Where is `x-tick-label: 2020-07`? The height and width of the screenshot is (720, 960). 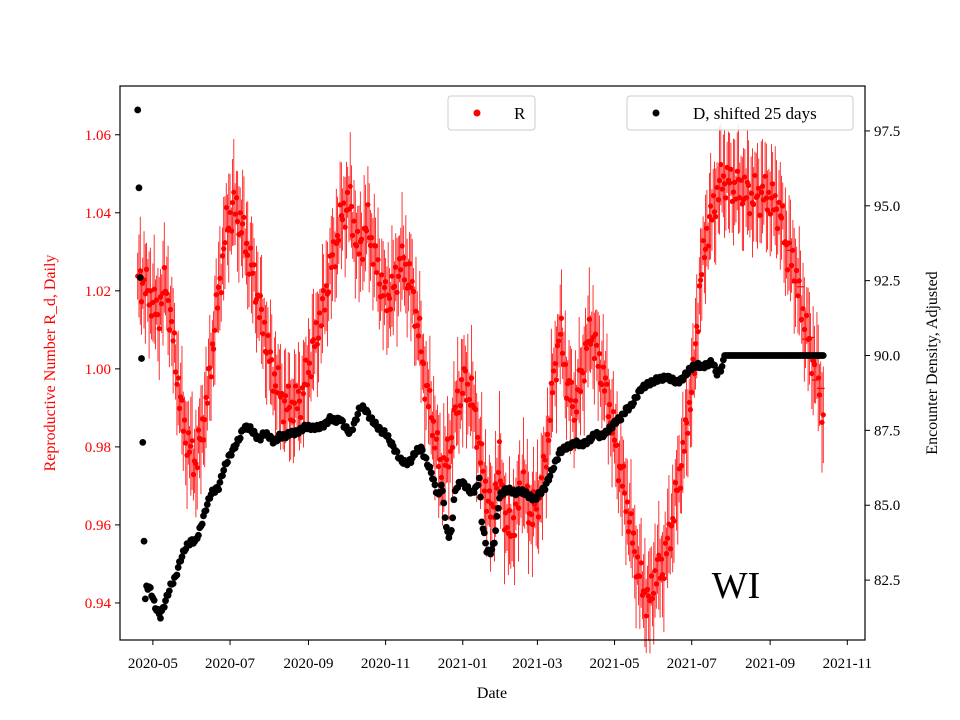 x-tick-label: 2020-07 is located at coordinates (230, 664).